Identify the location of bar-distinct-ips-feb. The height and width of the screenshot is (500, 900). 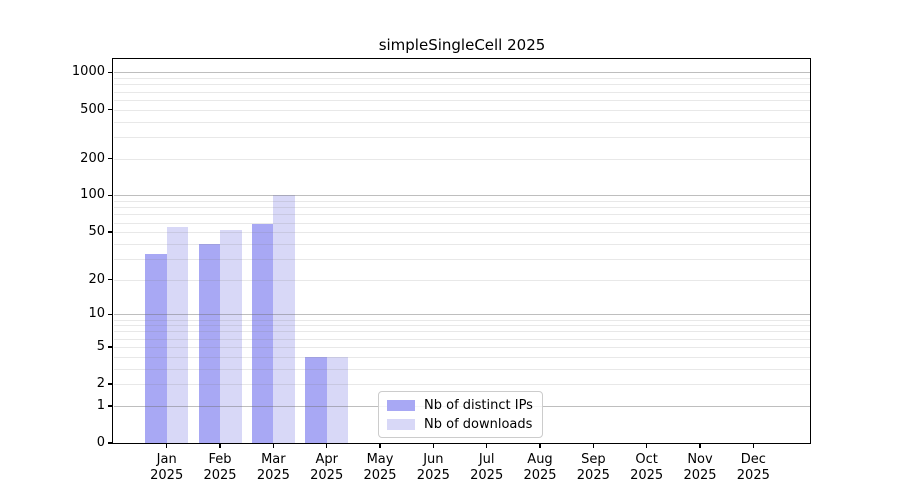
(209, 343).